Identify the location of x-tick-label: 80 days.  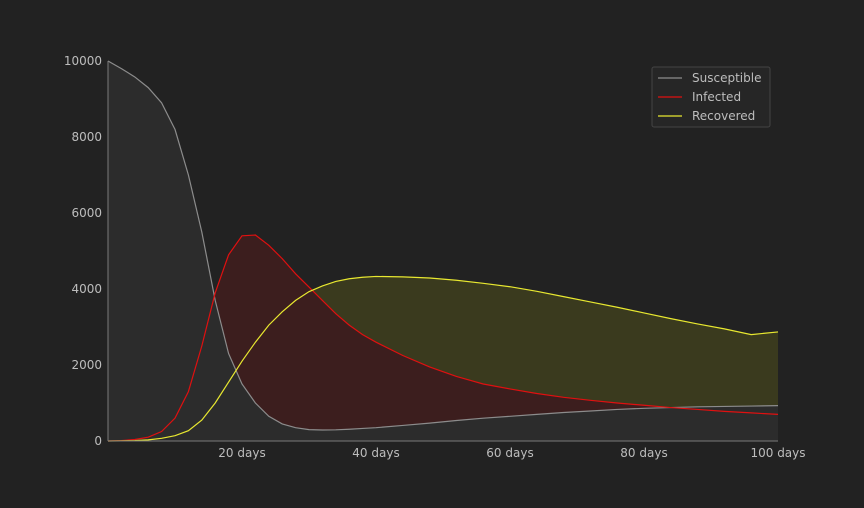
(643, 453).